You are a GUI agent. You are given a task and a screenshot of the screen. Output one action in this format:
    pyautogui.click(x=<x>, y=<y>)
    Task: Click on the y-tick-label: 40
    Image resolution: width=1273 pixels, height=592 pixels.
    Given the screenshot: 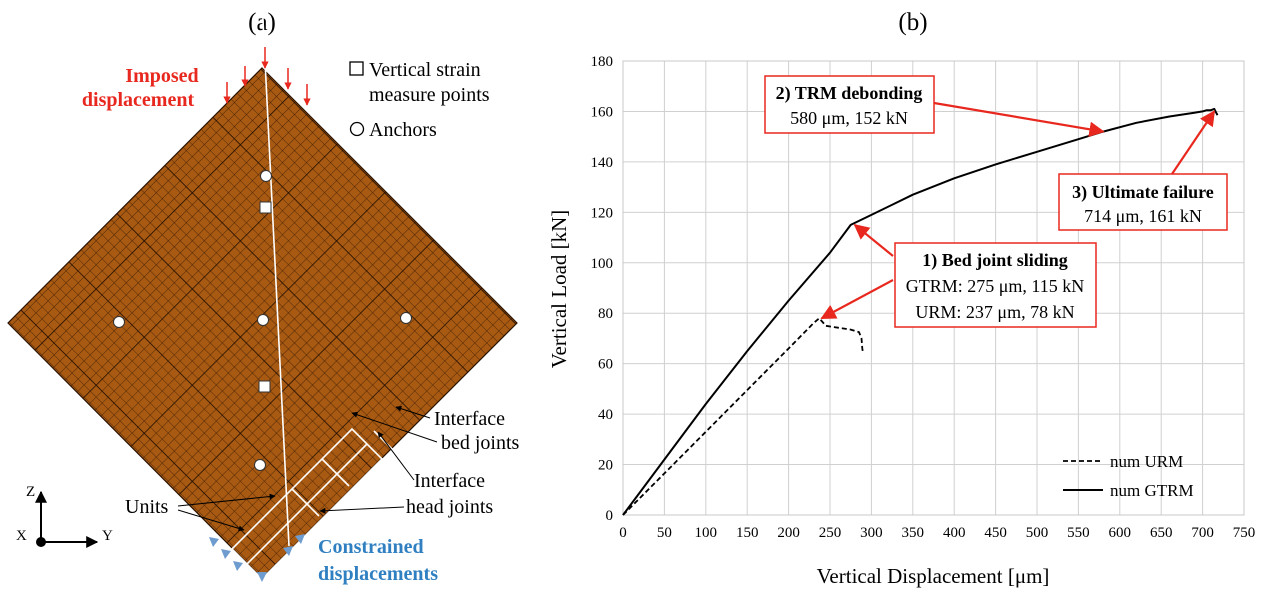 What is the action you would take?
    pyautogui.click(x=605, y=415)
    